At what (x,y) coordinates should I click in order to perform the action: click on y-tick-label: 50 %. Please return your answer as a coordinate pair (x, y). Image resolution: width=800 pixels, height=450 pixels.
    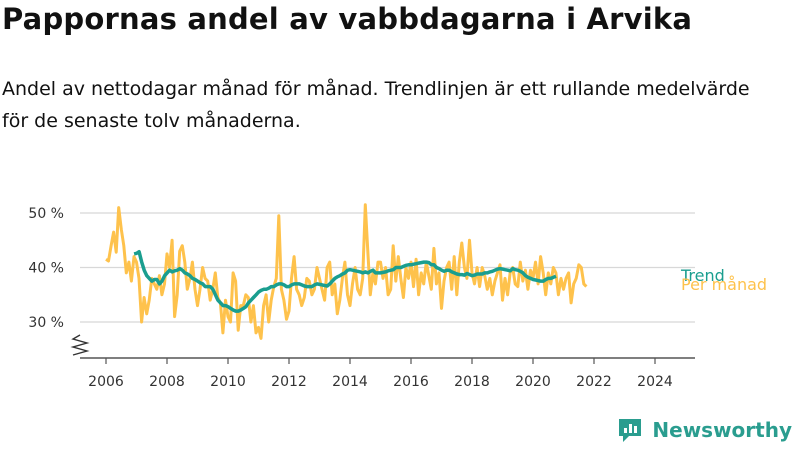
    Looking at the image, I should click on (46, 214).